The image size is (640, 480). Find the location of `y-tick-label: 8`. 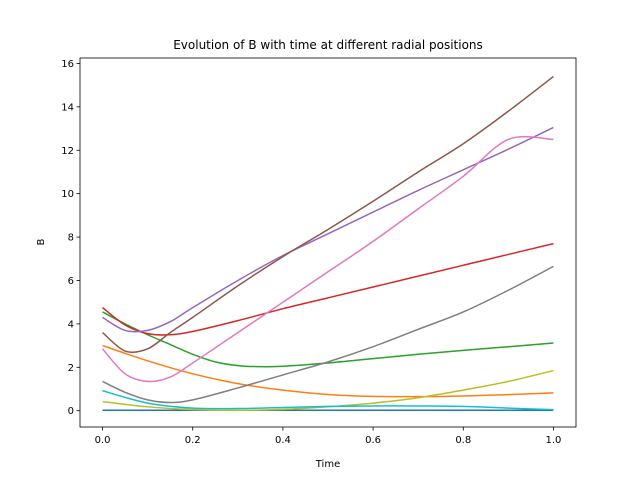

y-tick-label: 8 is located at coordinates (71, 238).